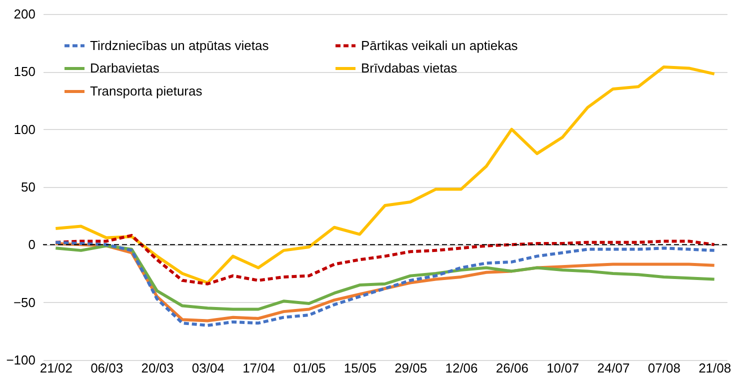  What do you see at coordinates (309, 368) in the screenshot?
I see `x-tick-label: 01/05` at bounding box center [309, 368].